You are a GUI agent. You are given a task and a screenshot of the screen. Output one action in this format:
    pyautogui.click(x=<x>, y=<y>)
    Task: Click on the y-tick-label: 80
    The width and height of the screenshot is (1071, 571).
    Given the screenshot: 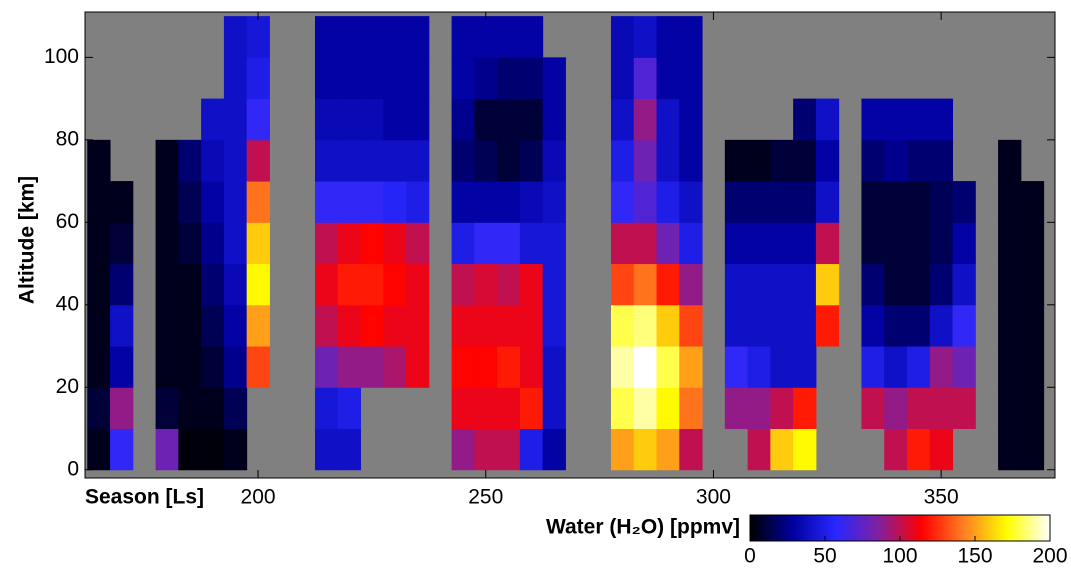 What is the action you would take?
    pyautogui.click(x=67, y=138)
    